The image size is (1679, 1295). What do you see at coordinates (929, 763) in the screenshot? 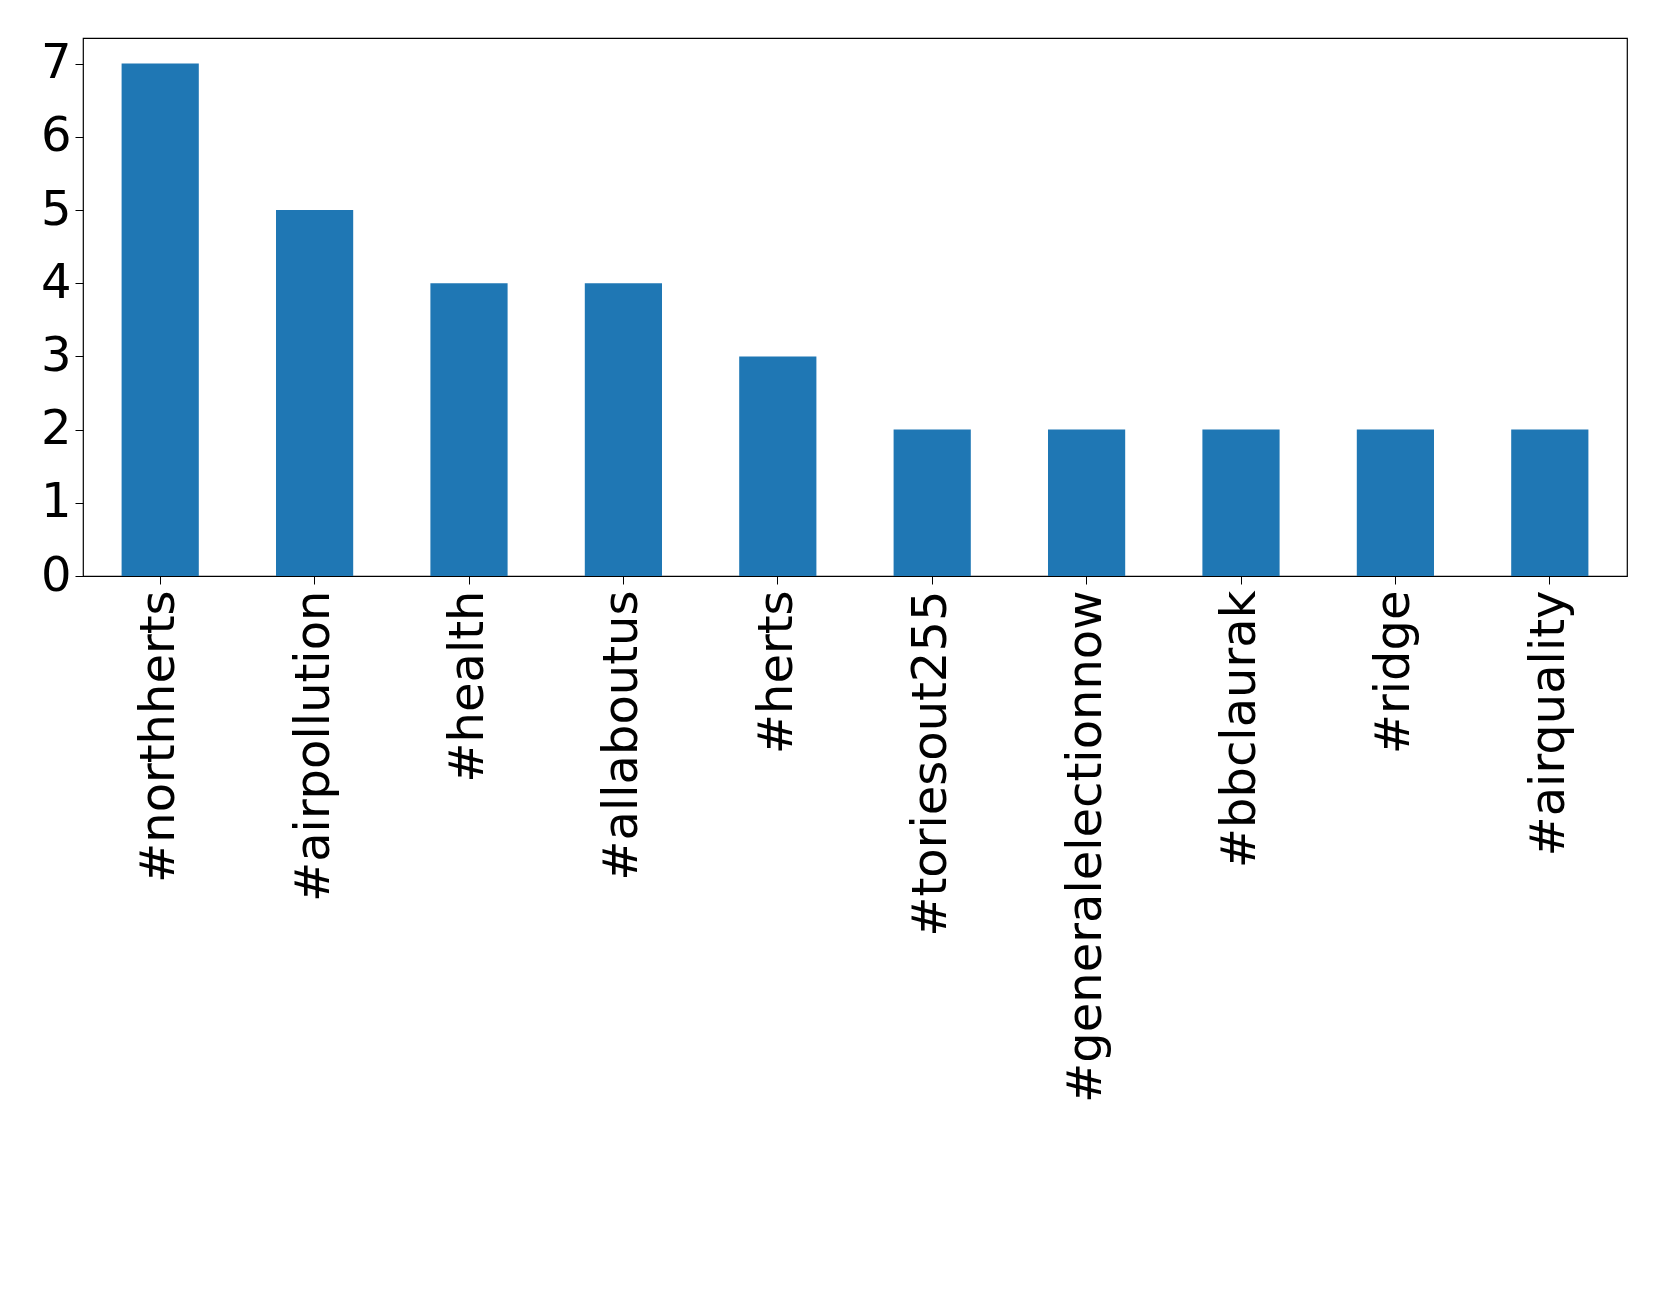
I see `x-tick-label: #toriesout255` at bounding box center [929, 763].